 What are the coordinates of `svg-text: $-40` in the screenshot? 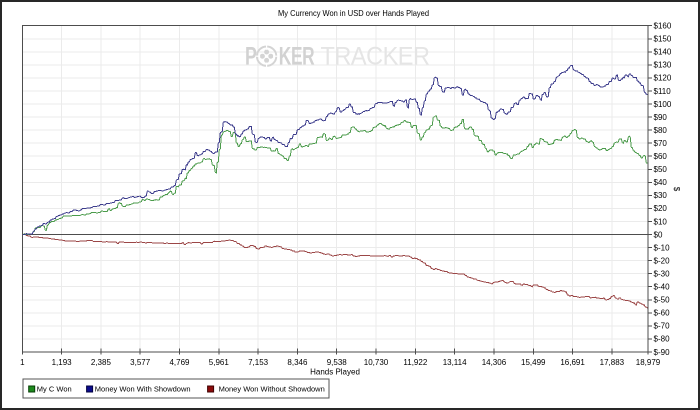 It's located at (662, 287).